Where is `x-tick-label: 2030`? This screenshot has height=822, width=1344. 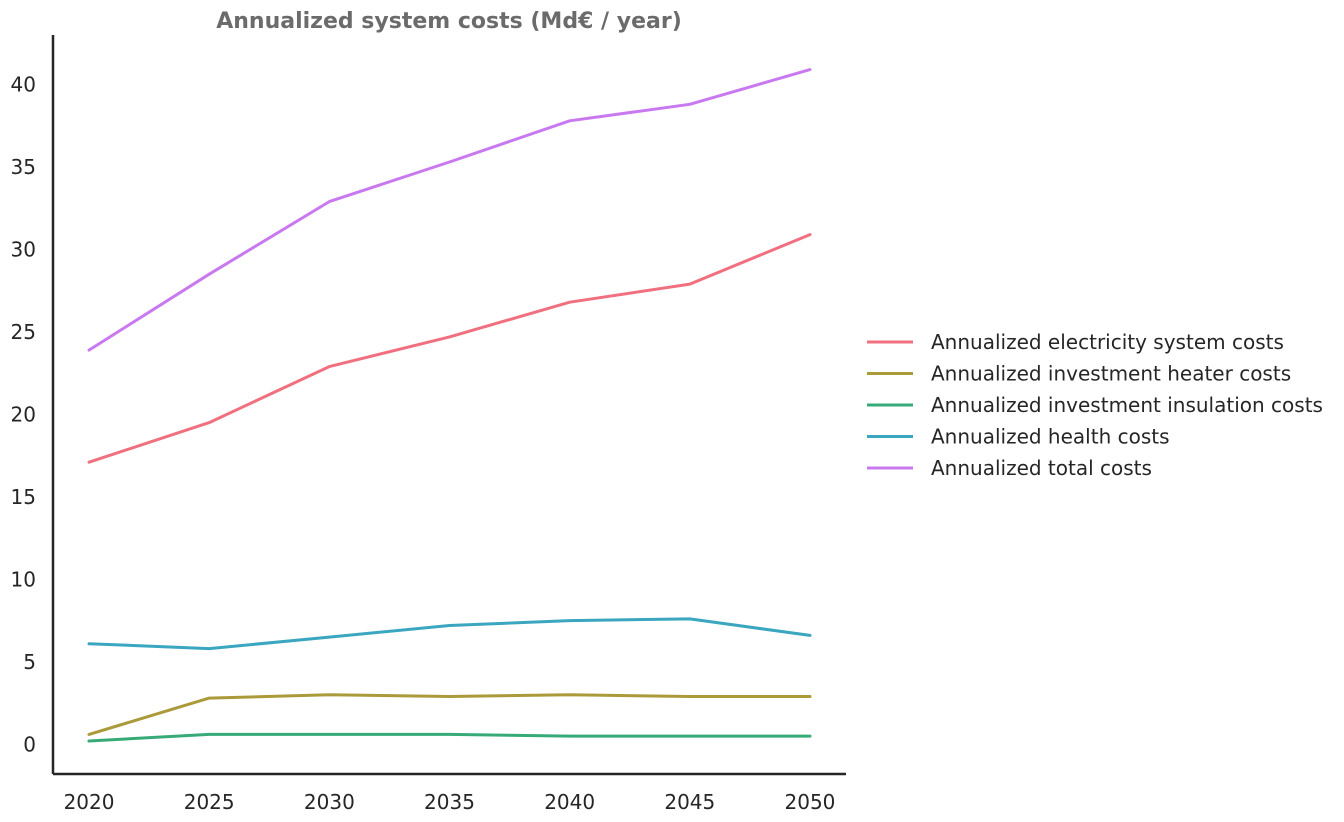
x-tick-label: 2030 is located at coordinates (329, 802).